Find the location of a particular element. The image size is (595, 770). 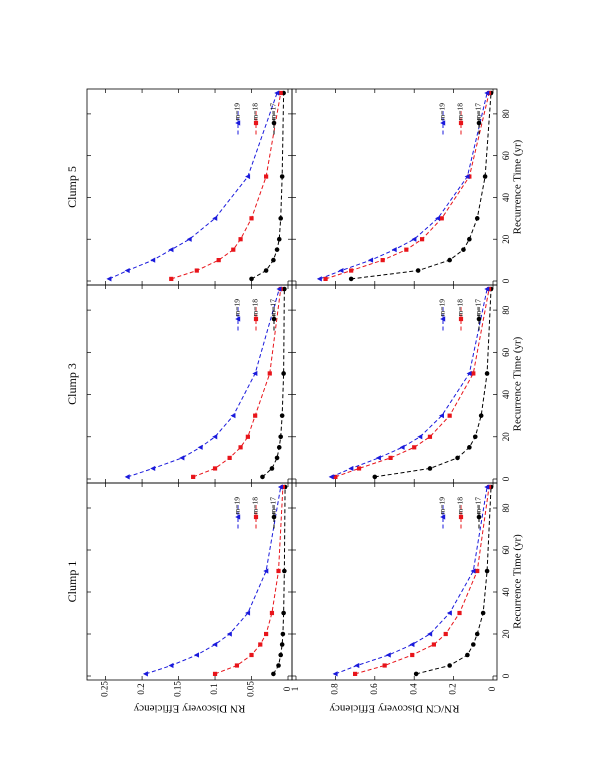

column-titles: Clump 1 Clump 3 Clump 5 is located at coordinates (72, 384).